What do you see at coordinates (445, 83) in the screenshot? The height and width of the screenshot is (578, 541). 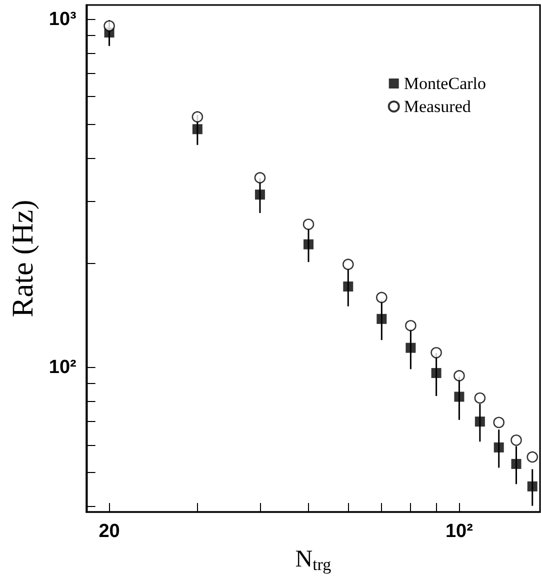 I see `legend-label: MonteCarlo` at bounding box center [445, 83].